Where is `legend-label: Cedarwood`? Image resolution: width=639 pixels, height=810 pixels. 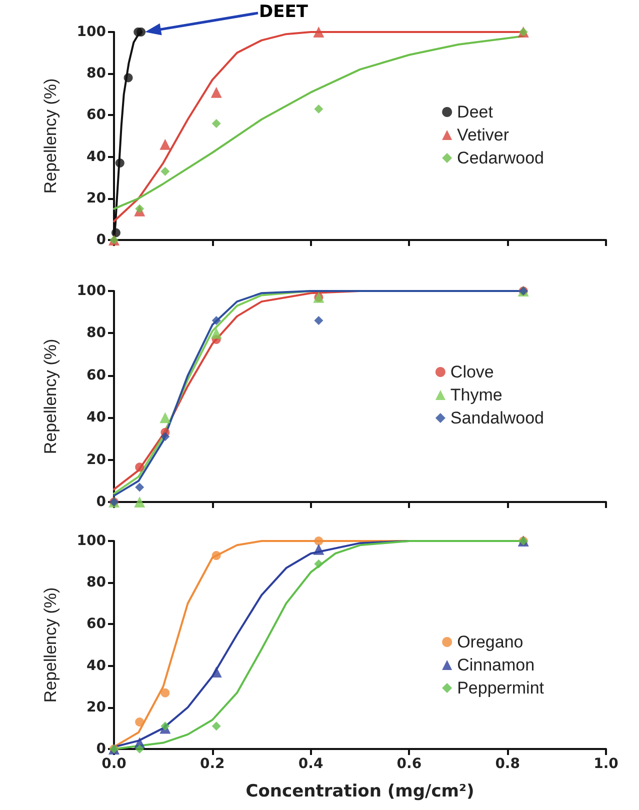 legend-label: Cedarwood is located at coordinates (500, 158).